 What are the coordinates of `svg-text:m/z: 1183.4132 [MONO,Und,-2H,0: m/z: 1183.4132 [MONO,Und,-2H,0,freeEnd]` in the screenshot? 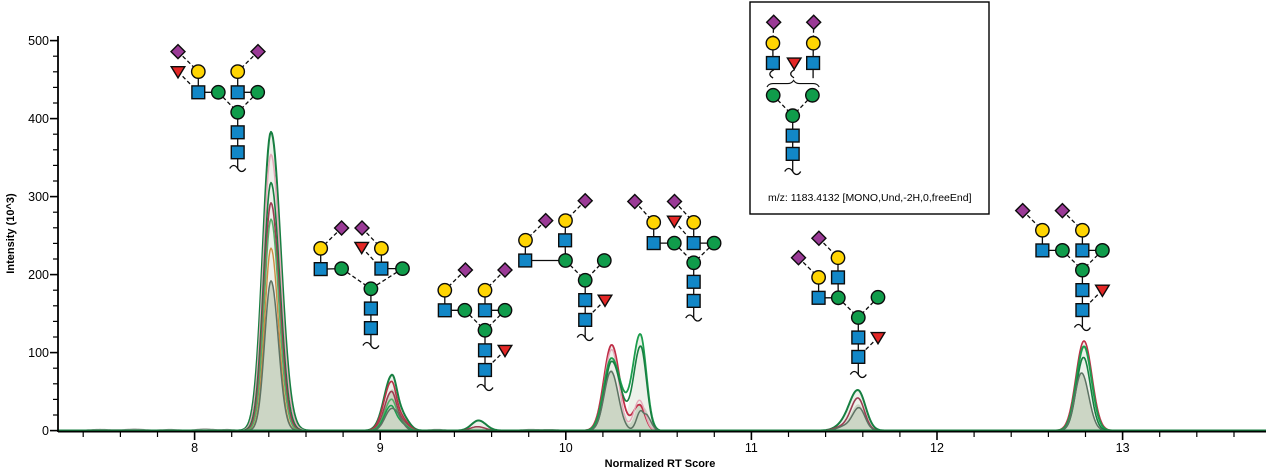 It's located at (870, 198).